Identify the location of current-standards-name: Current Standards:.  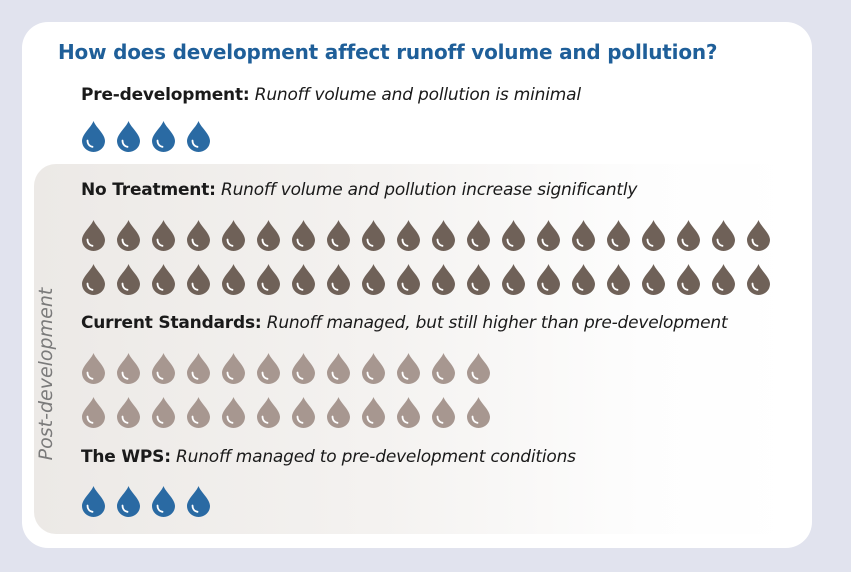
(171, 323).